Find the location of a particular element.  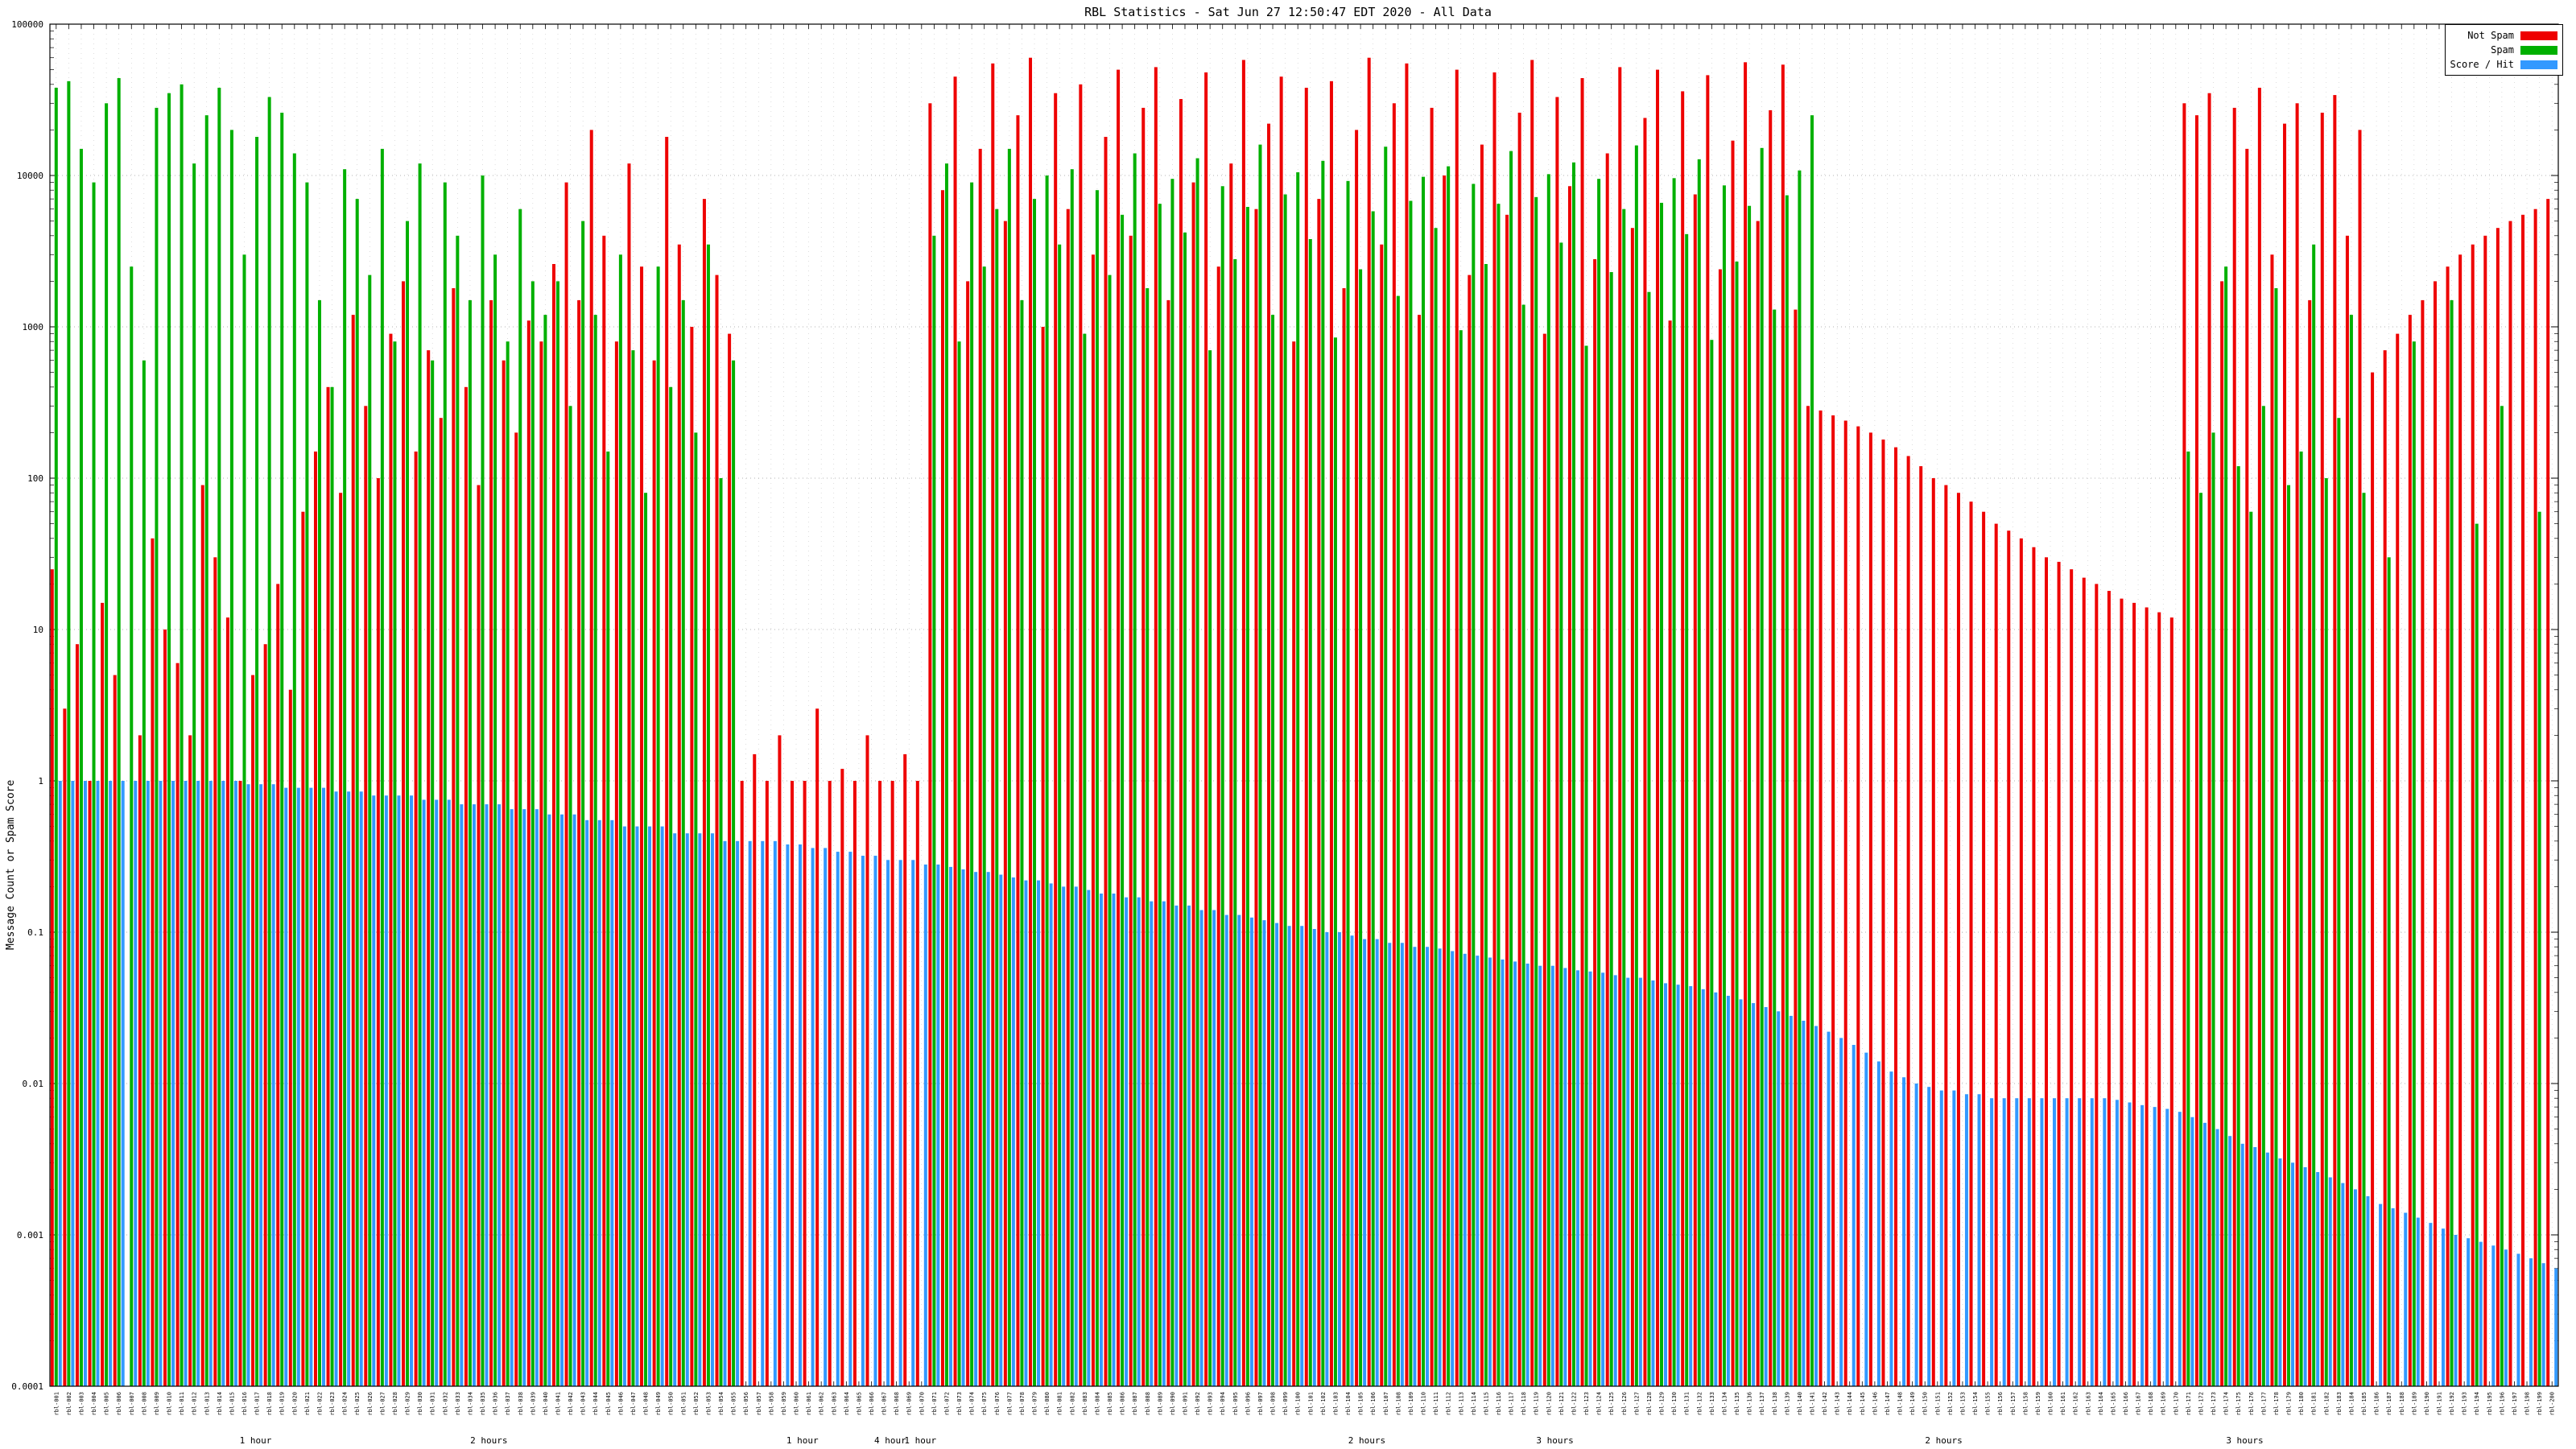

svg-text: rbl-098 is located at coordinates (1273, 1404).